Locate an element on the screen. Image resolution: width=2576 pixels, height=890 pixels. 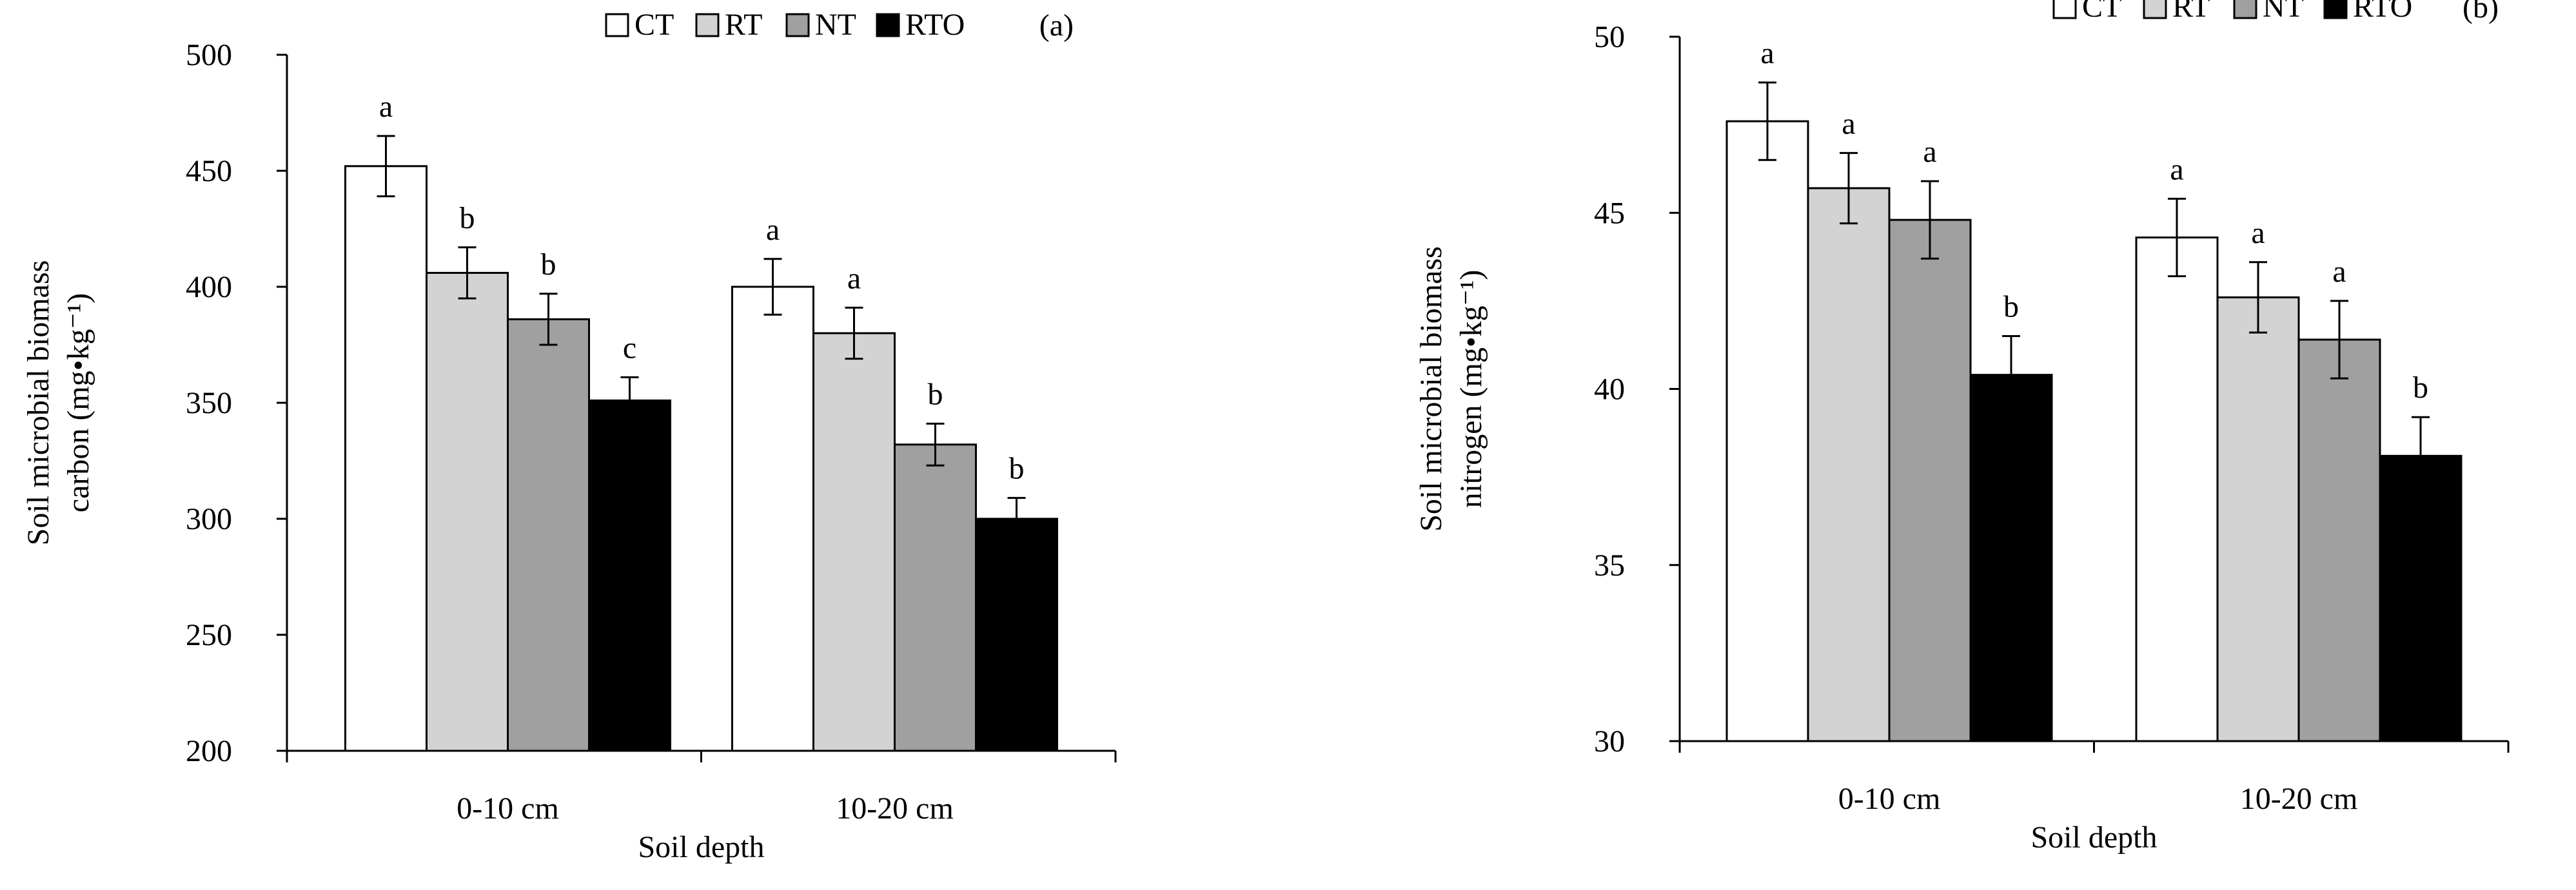
y-tick-label: 500 is located at coordinates (209, 55).